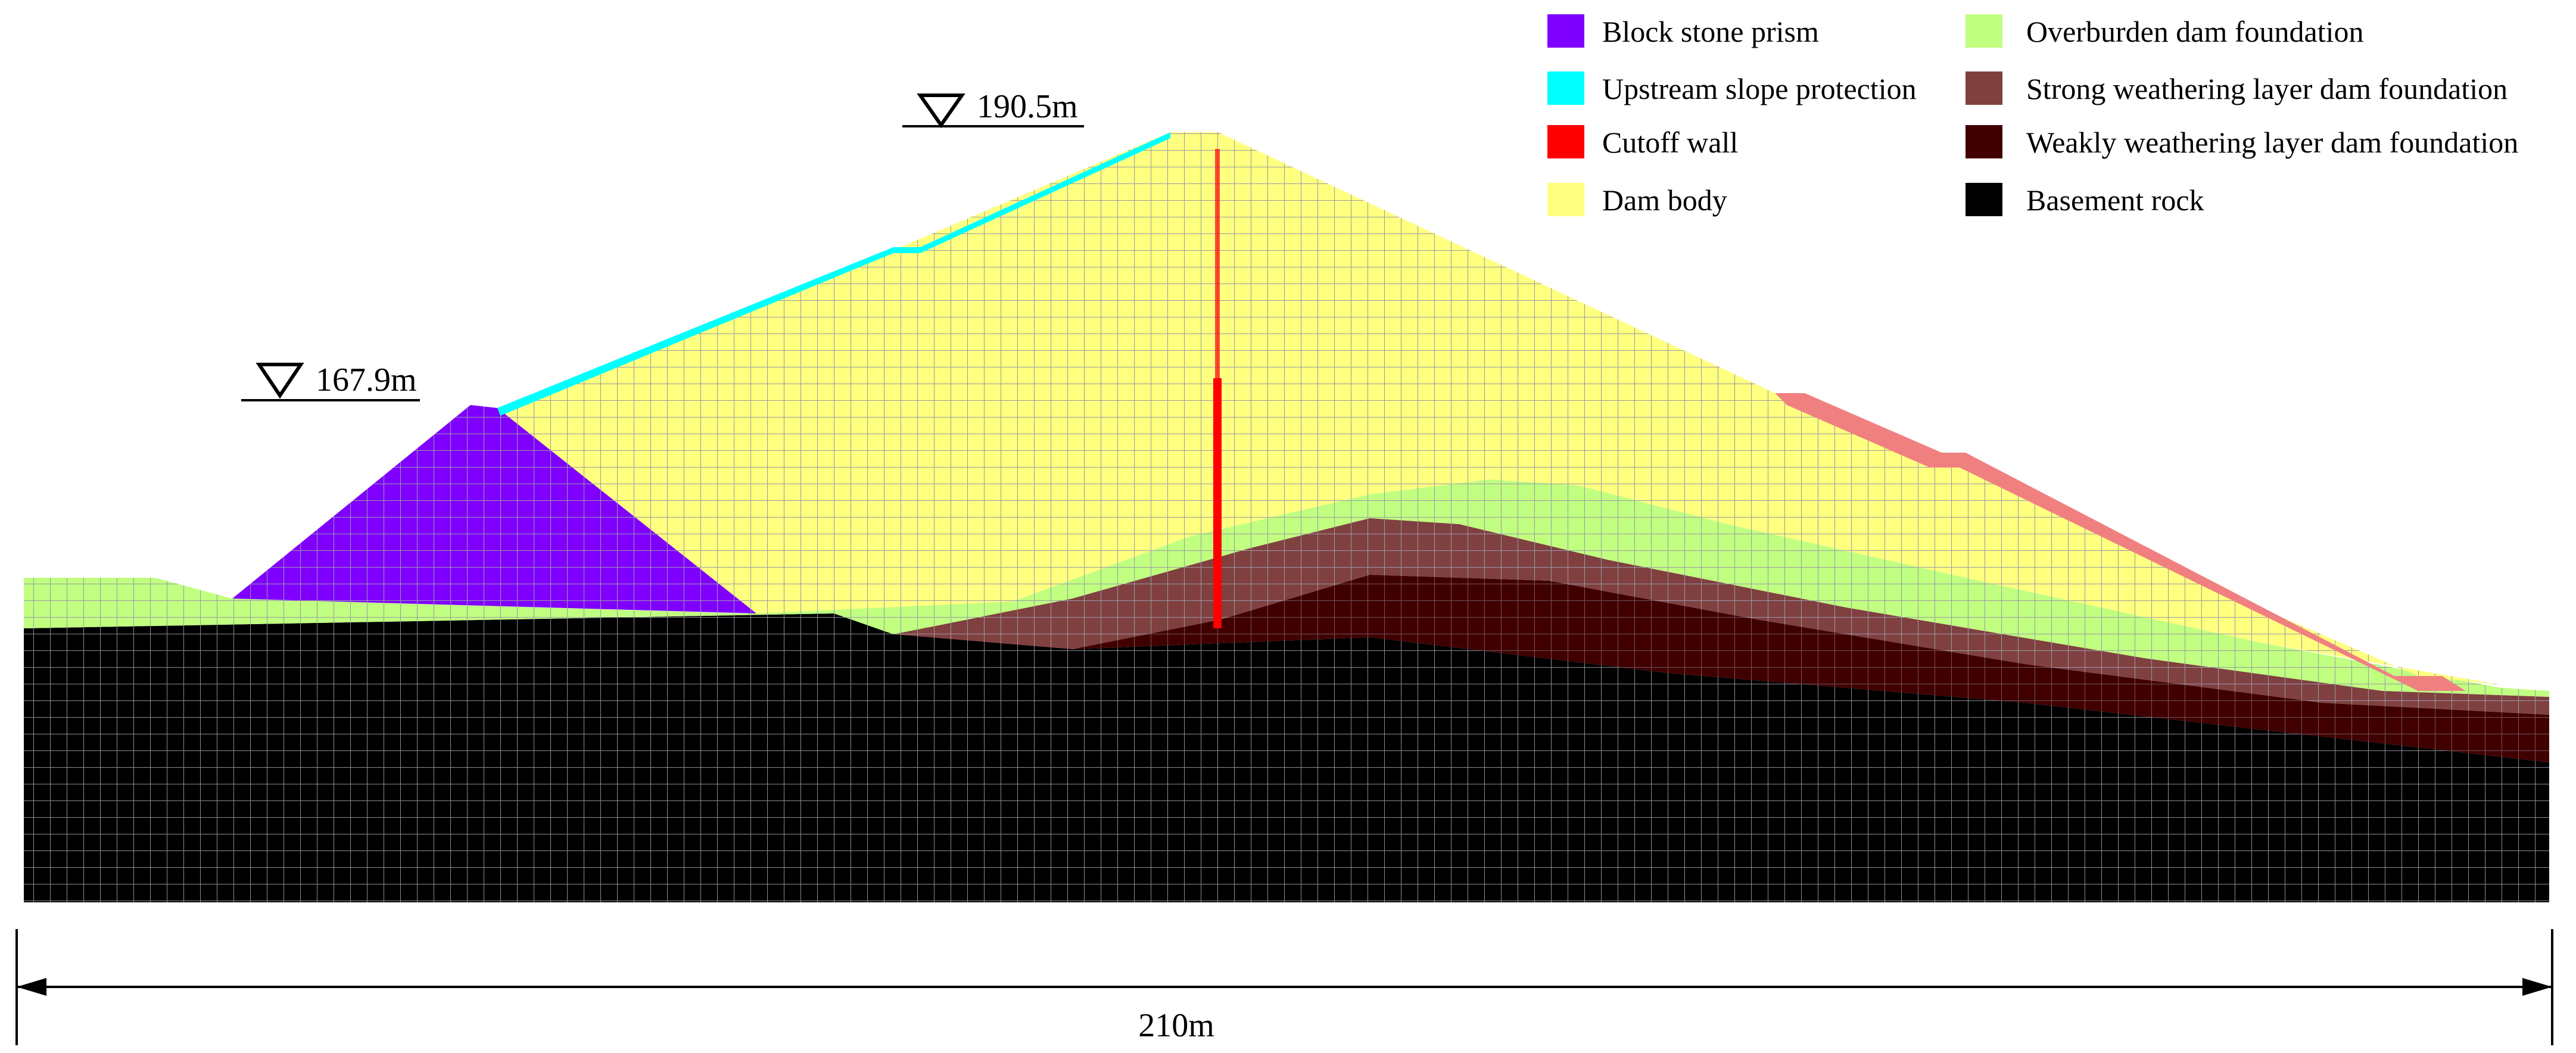  Describe the element at coordinates (1027, 106) in the screenshot. I see `upstream-water-level-label: 190.5m` at that location.